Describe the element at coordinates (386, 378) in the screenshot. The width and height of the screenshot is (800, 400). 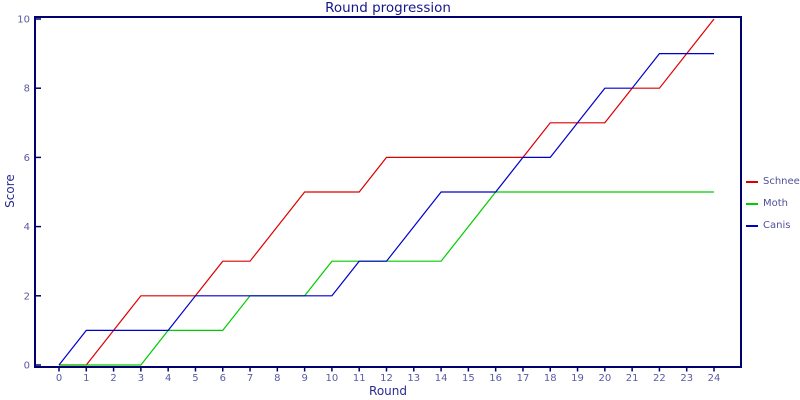
I see `x-tick-label: 12` at that location.